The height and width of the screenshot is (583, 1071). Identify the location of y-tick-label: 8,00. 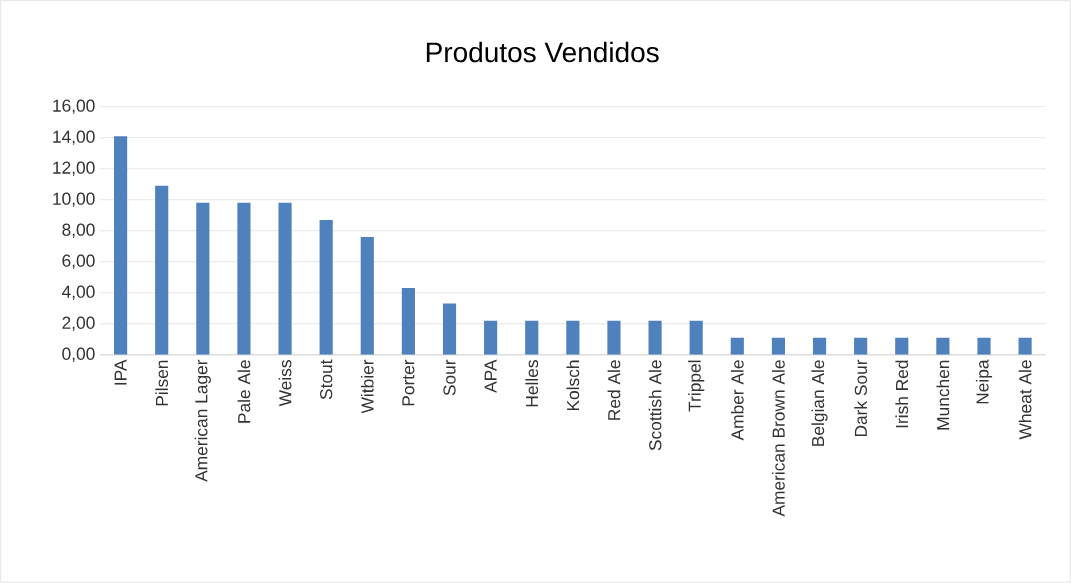
(78, 230).